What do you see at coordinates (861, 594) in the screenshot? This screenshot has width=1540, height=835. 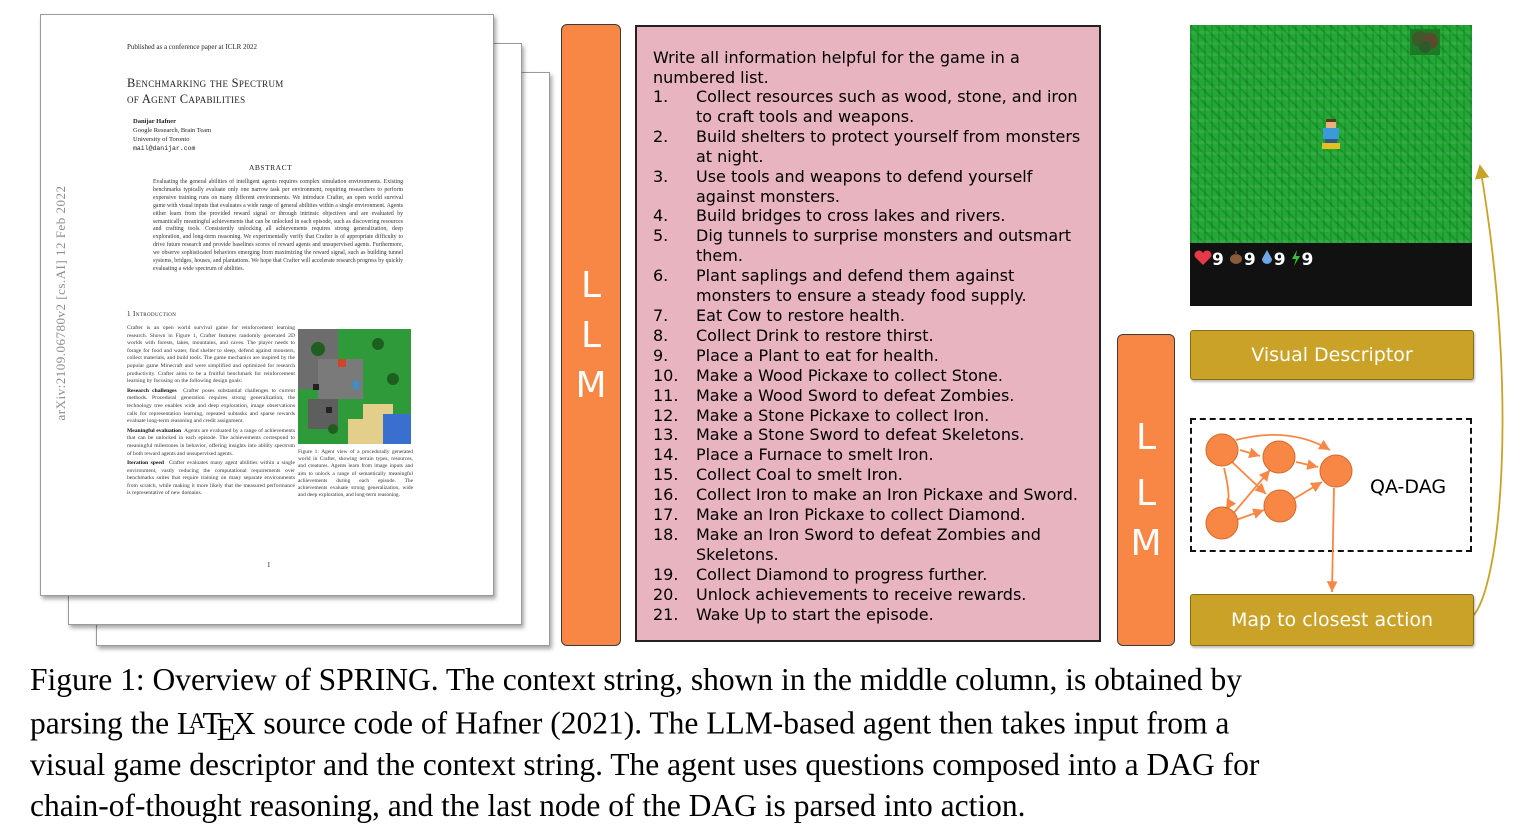 I see `context-item-text: Unlock achievements to receive rewards.` at bounding box center [861, 594].